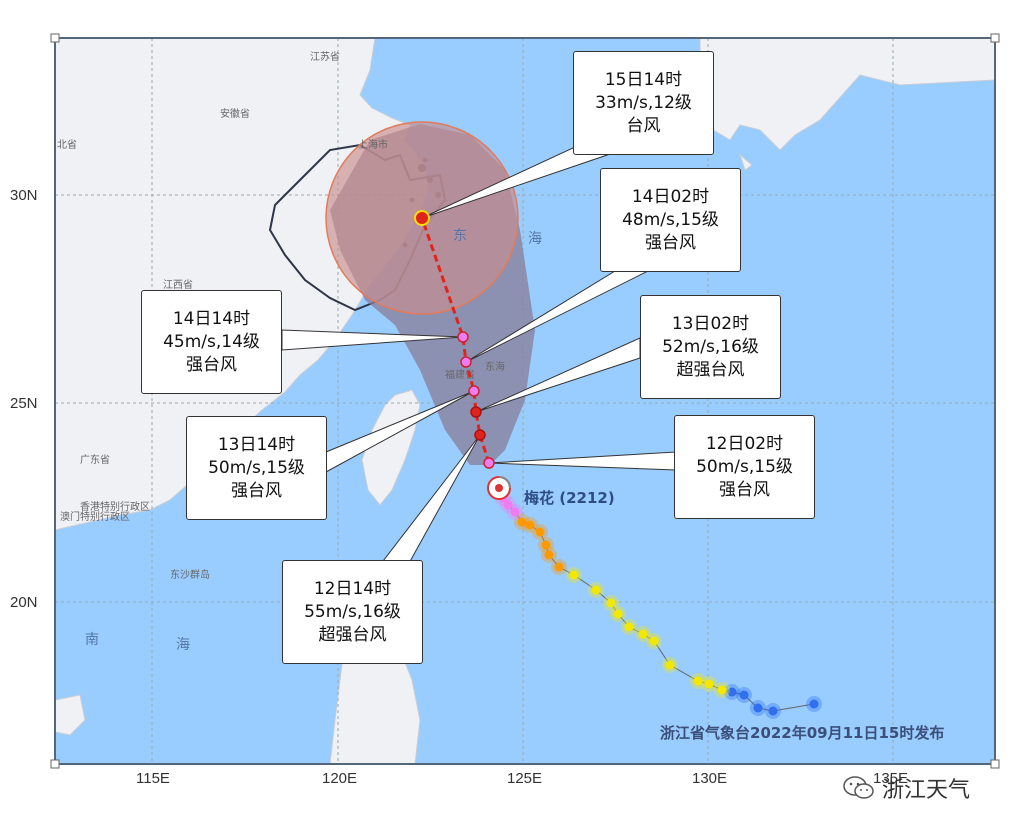  I want to click on callout-time: 14日14时, so click(211, 318).